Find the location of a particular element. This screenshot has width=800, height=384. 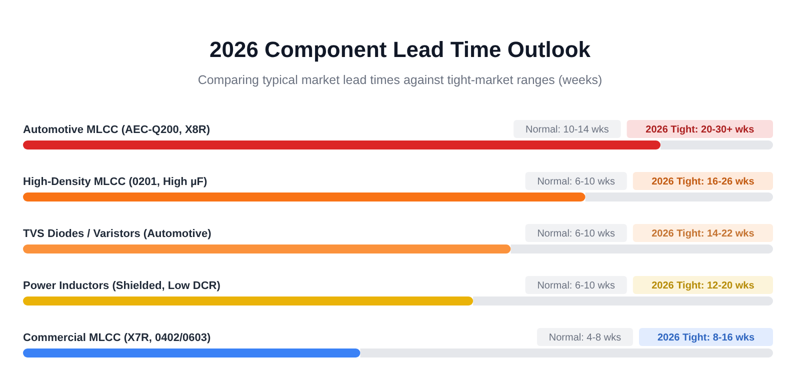

annotation: 2026 Tight: 14-22 wks is located at coordinates (703, 234).